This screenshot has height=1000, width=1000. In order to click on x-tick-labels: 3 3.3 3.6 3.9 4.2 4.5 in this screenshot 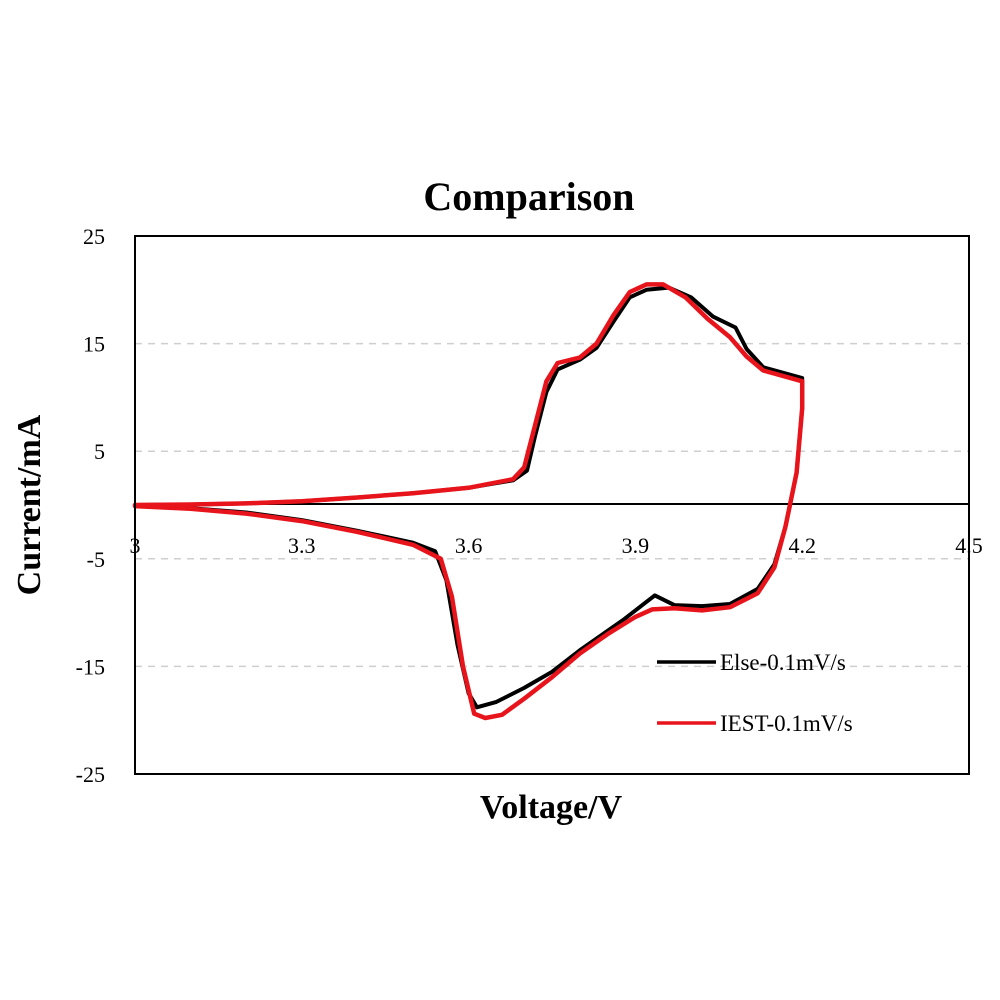, I will do `click(556, 545)`.